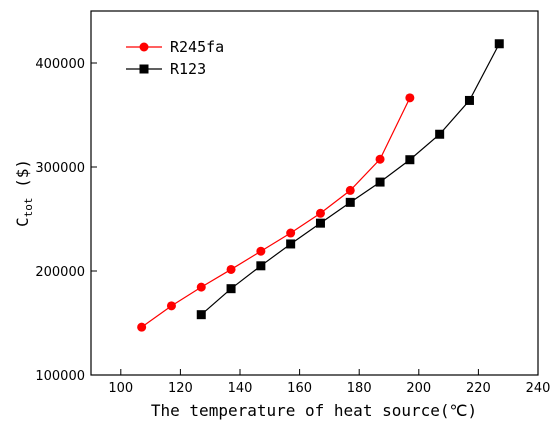 The image size is (550, 431). Describe the element at coordinates (188, 69) in the screenshot. I see `legend-label-r123: R123` at that location.